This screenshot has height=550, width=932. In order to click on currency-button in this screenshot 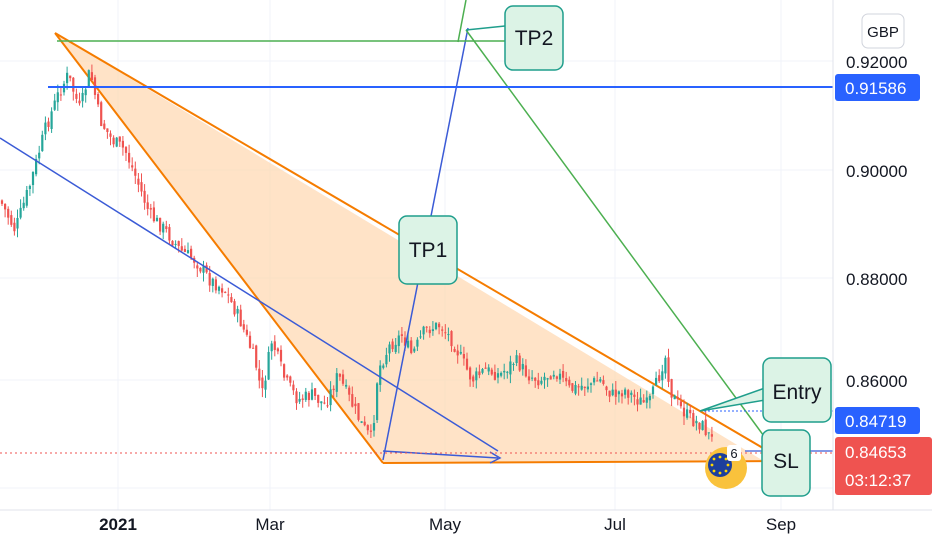, I will do `click(883, 31)`.